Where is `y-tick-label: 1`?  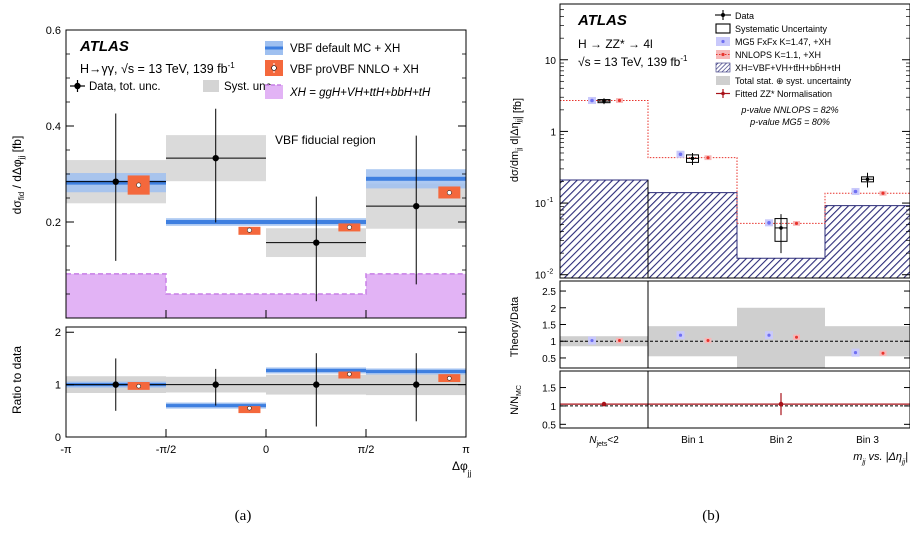 y-tick-label: 1 is located at coordinates (553, 132).